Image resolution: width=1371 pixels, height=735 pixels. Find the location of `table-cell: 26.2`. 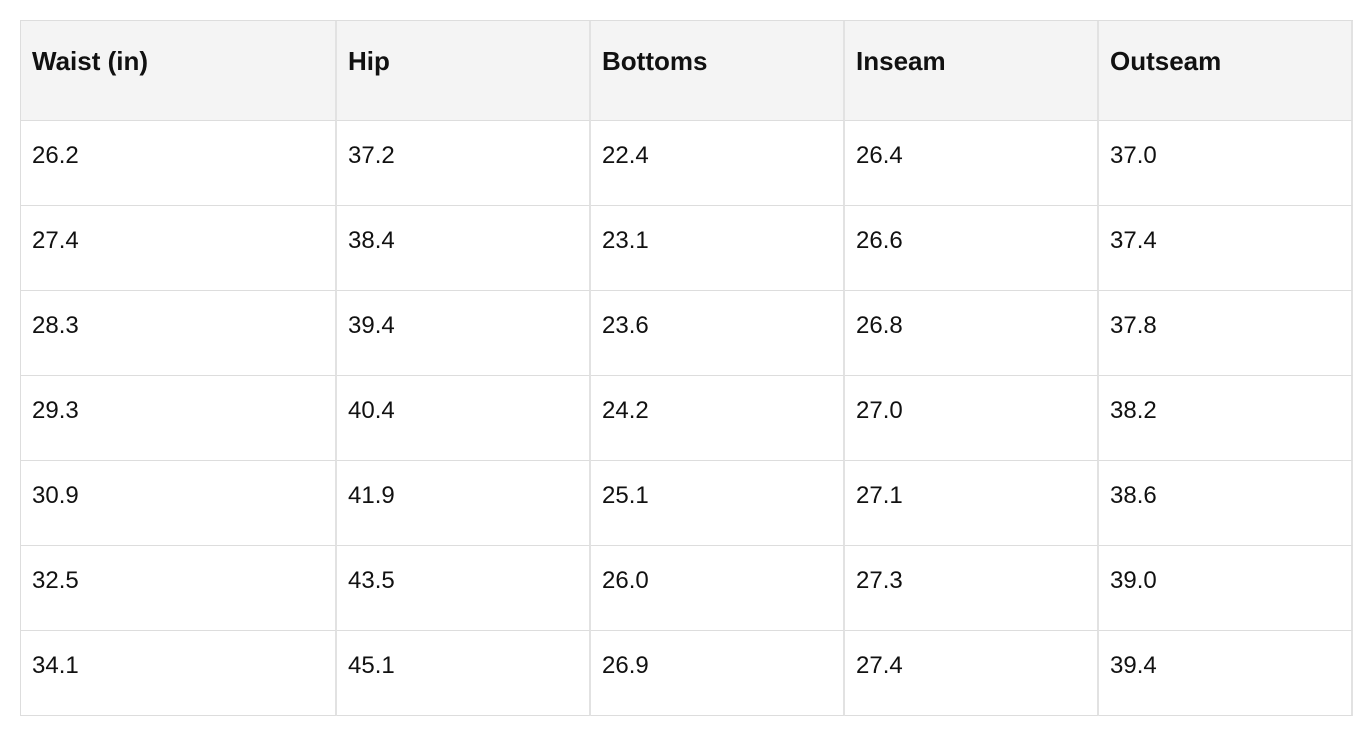

table-cell: 26.2 is located at coordinates (179, 163).